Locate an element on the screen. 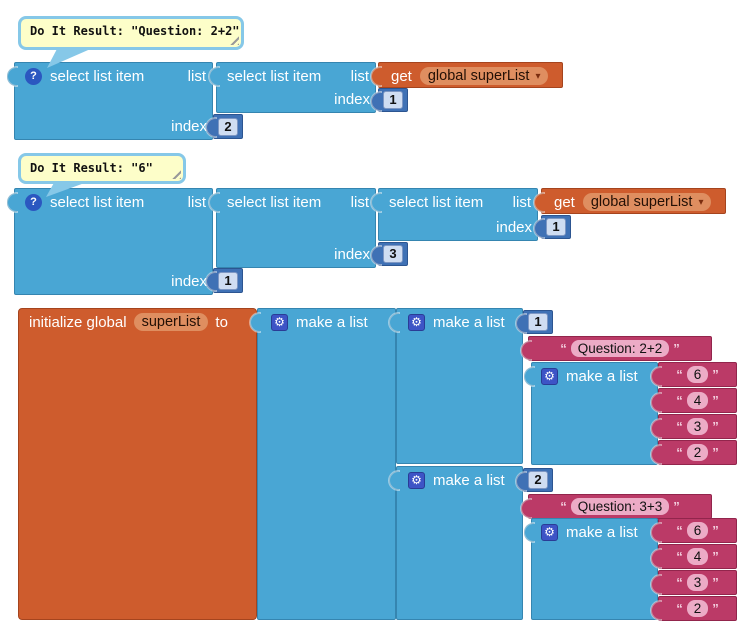  select-list-item-block-outer-2: ? select list item list index is located at coordinates (109, 241).